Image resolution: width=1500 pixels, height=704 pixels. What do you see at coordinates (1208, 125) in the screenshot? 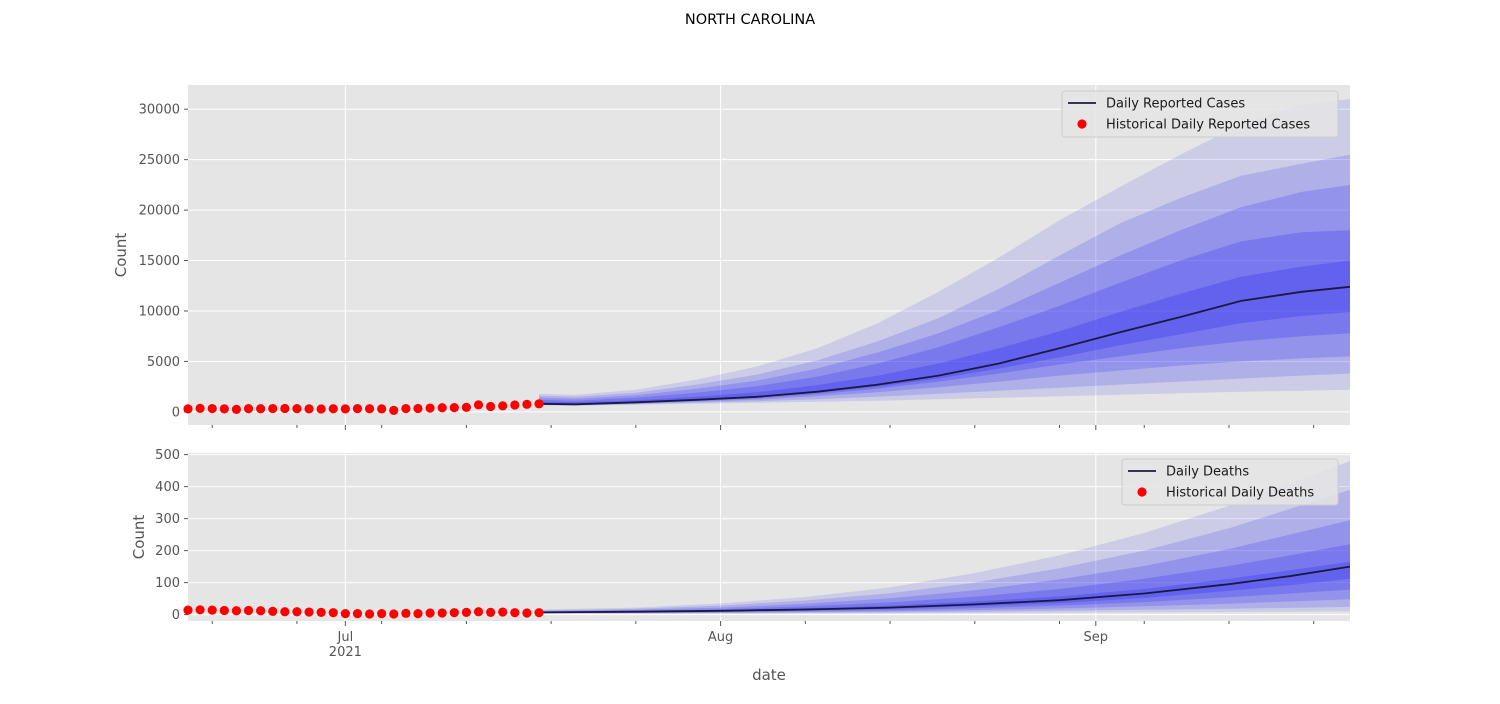
I see `legend-label: Historical Daily Reported Cases` at bounding box center [1208, 125].